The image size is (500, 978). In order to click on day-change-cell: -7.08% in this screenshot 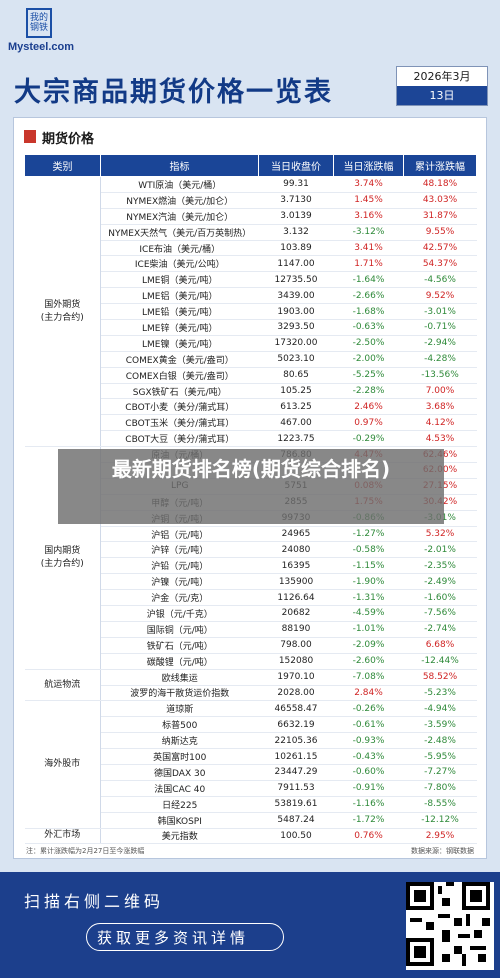, I will do `click(368, 677)`.